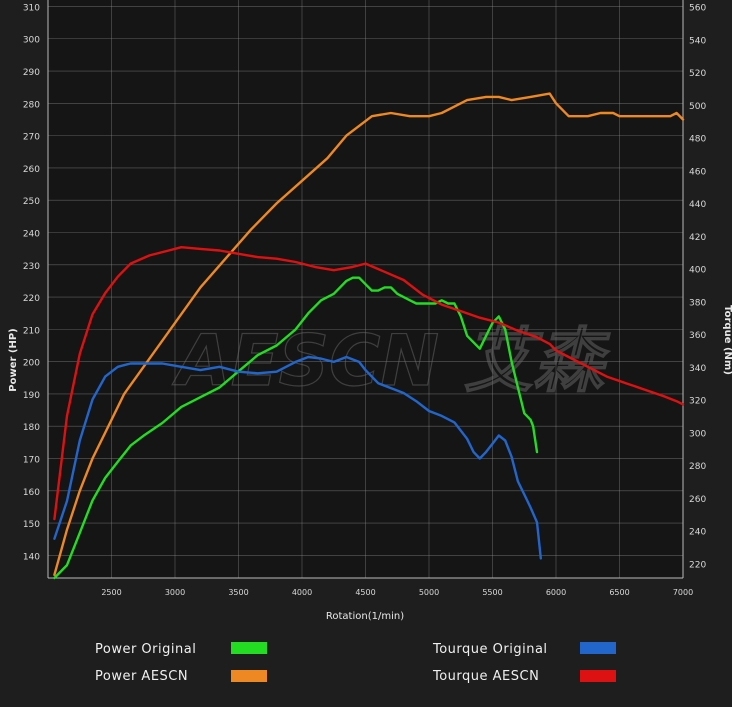 The width and height of the screenshot is (732, 707). What do you see at coordinates (111, 592) in the screenshot?
I see `x-tick-label-0: 2500` at bounding box center [111, 592].